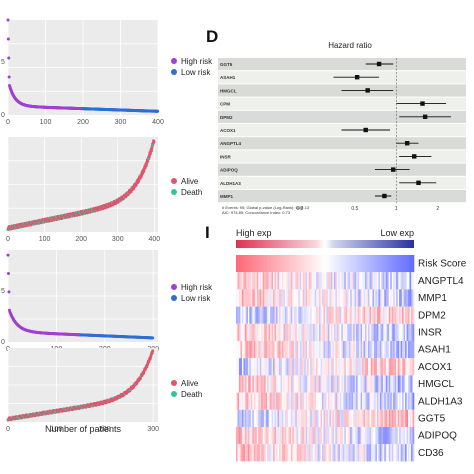  What do you see at coordinates (3, 89) in the screenshot?
I see `y-ticks: 05` at bounding box center [3, 89].